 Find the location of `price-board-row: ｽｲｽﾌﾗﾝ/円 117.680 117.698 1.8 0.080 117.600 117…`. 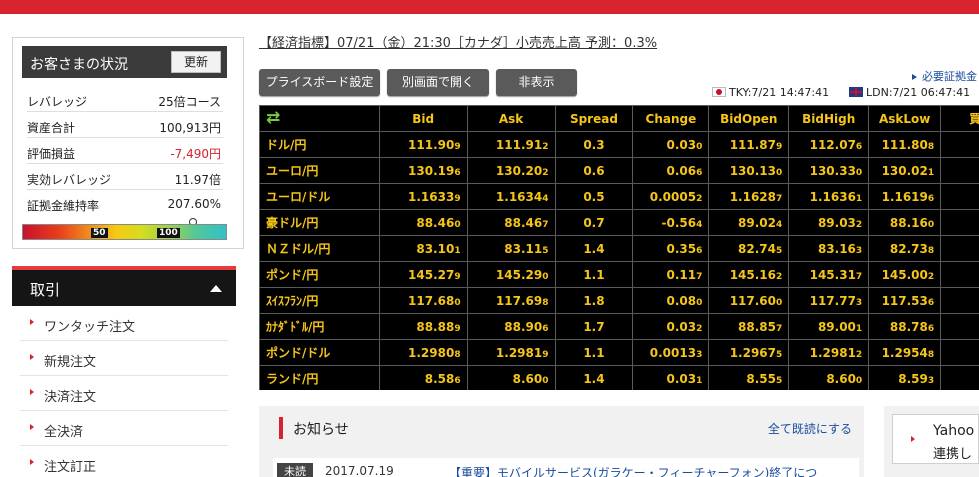

price-board-row: ｽｲｽﾌﾗﾝ/円 117.680 117.698 1.8 0.080 117.600 117… is located at coordinates (619, 300).